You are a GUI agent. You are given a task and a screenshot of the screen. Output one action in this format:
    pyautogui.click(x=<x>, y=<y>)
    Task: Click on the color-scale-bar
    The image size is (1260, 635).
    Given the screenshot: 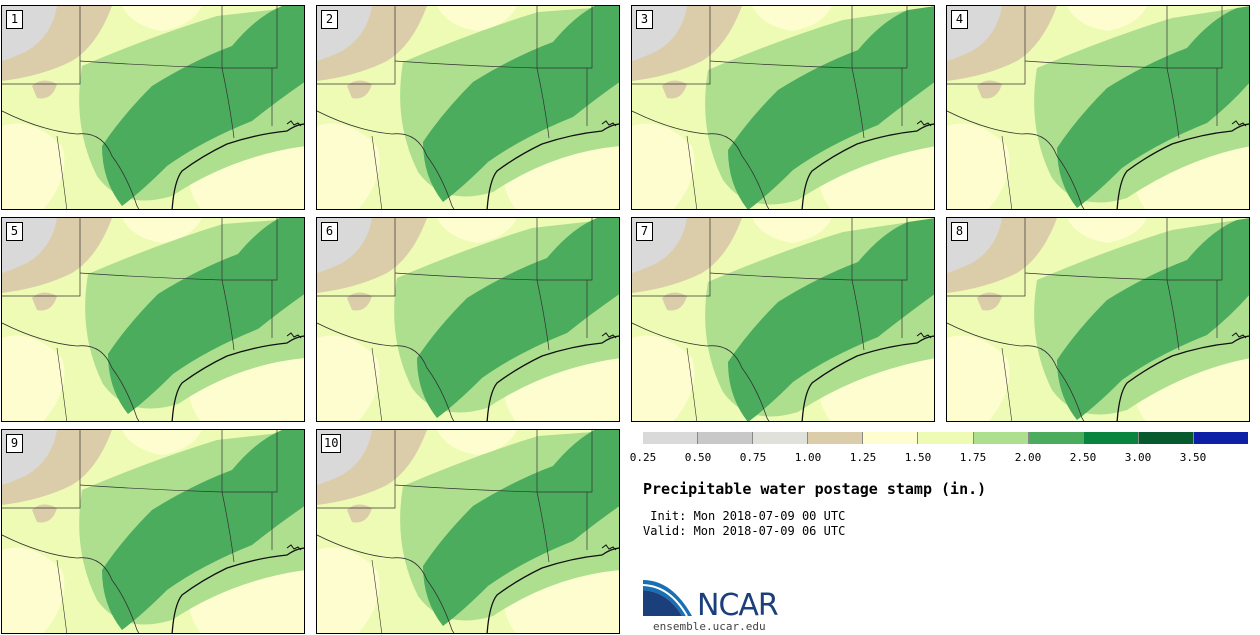 What is the action you would take?
    pyautogui.click(x=946, y=438)
    